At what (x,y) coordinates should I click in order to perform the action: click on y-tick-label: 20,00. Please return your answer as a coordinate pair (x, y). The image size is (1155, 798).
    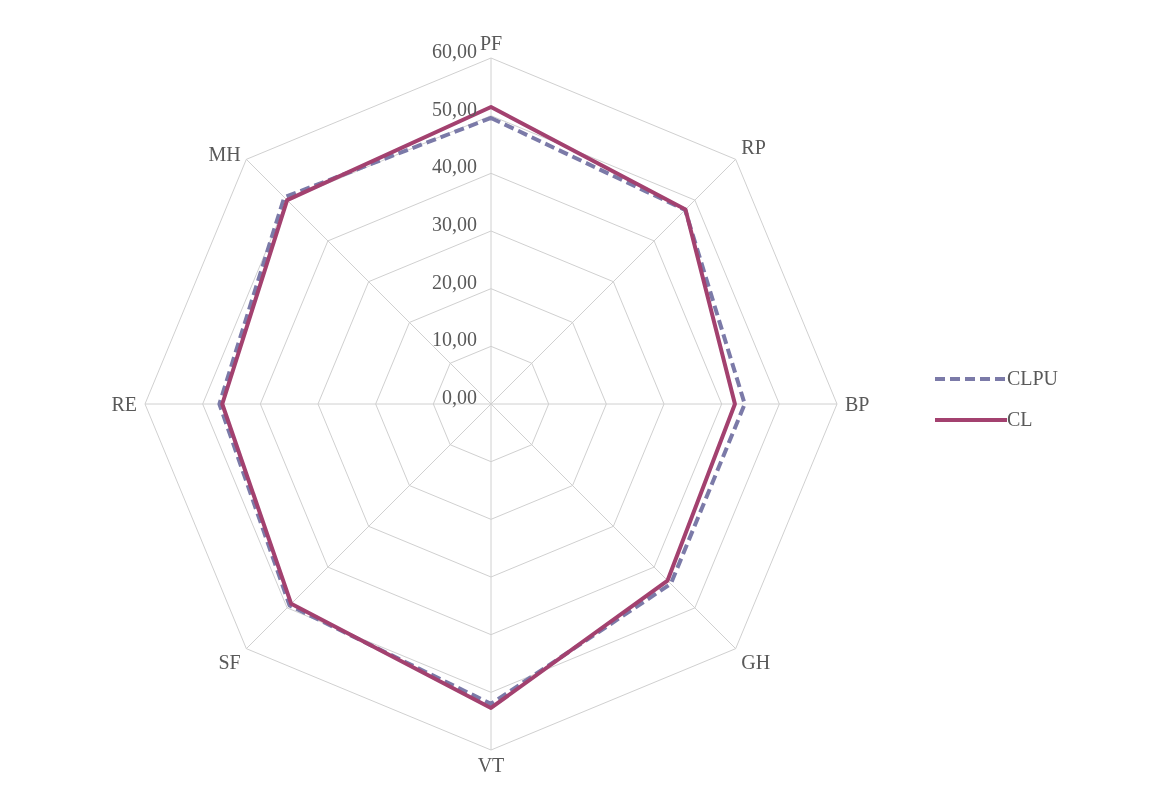
    Looking at the image, I should click on (454, 281).